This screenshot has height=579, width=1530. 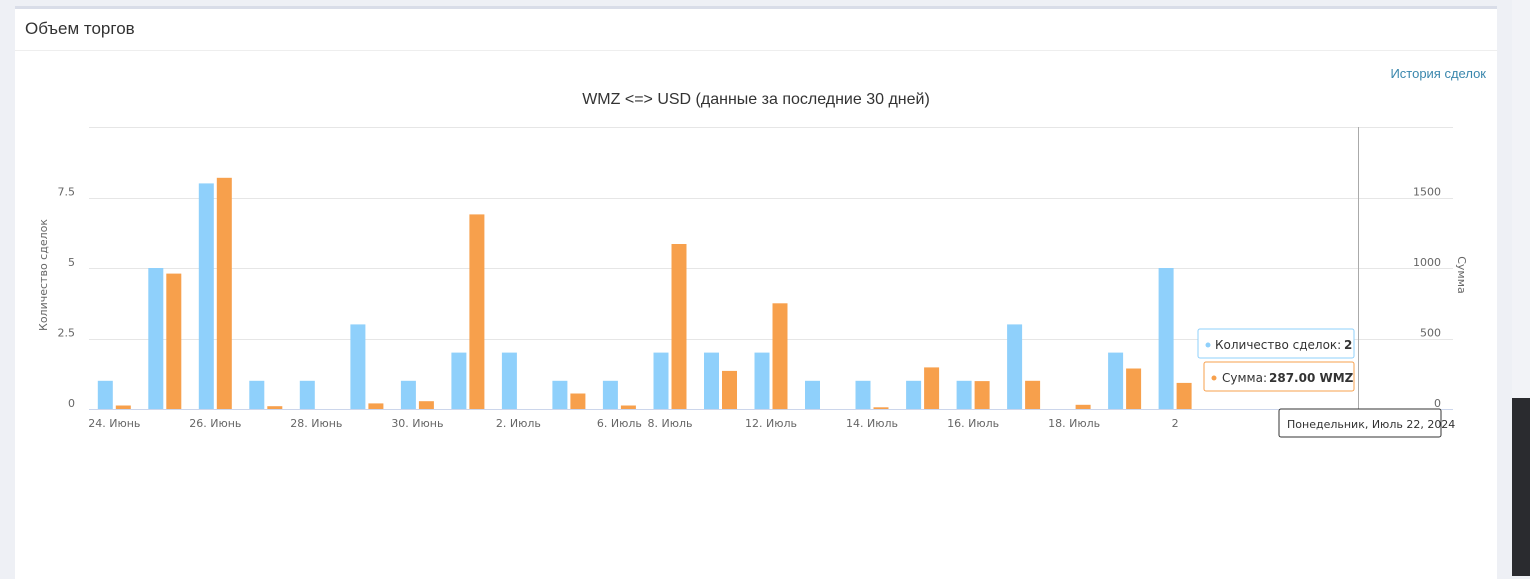 I want to click on y-right-tick-label: 1500, so click(x=1427, y=192).